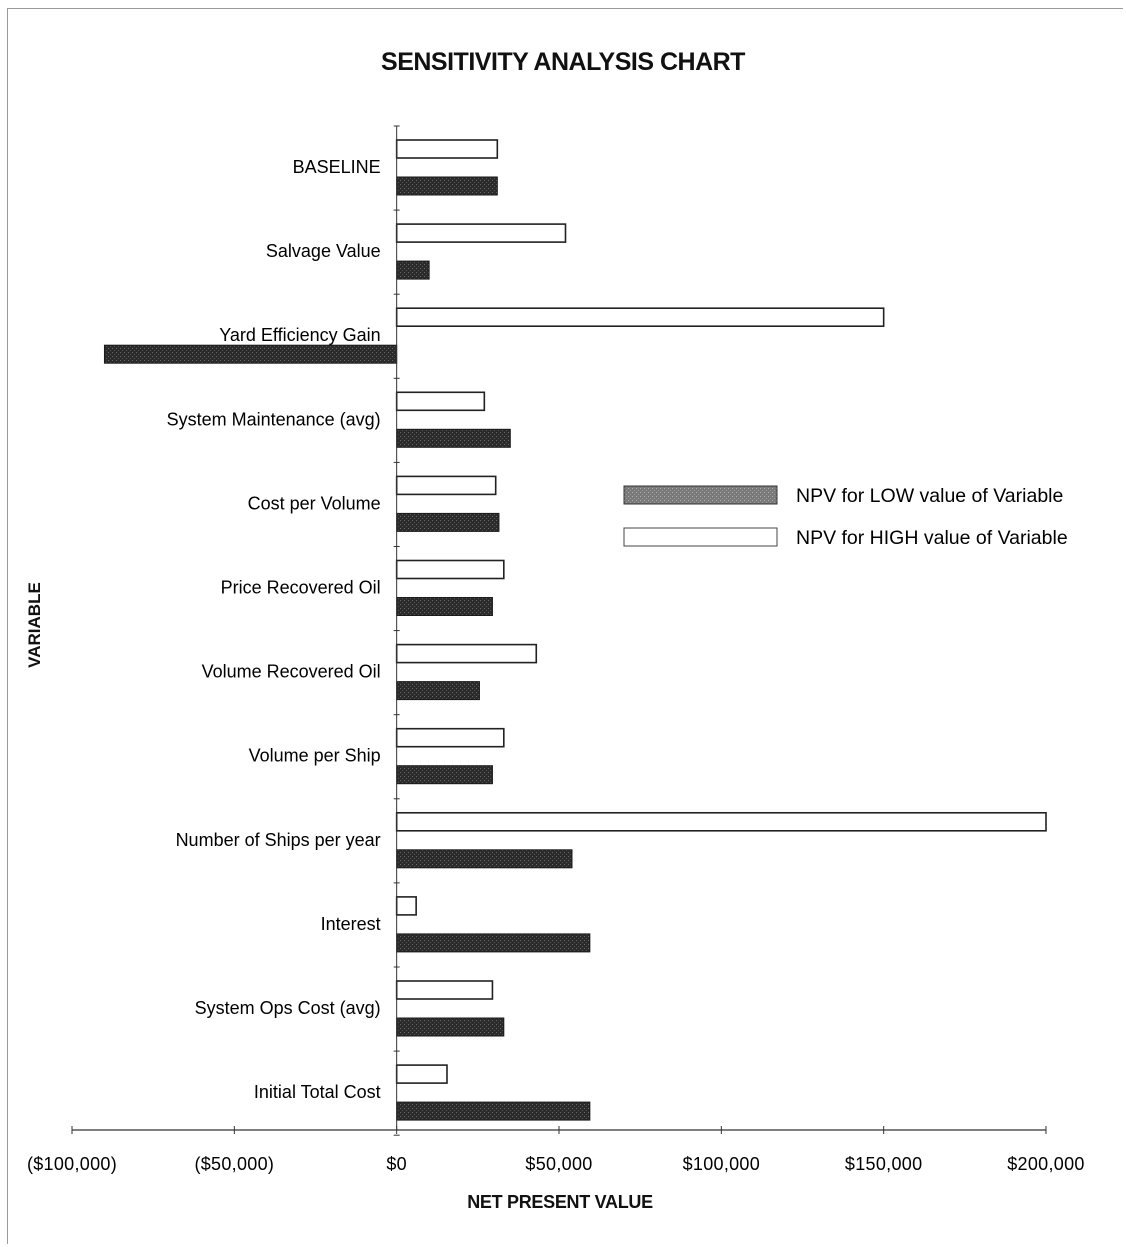 The image size is (1126, 1247). What do you see at coordinates (72, 1164) in the screenshot?
I see `x-tick-label: ($100,000)` at bounding box center [72, 1164].